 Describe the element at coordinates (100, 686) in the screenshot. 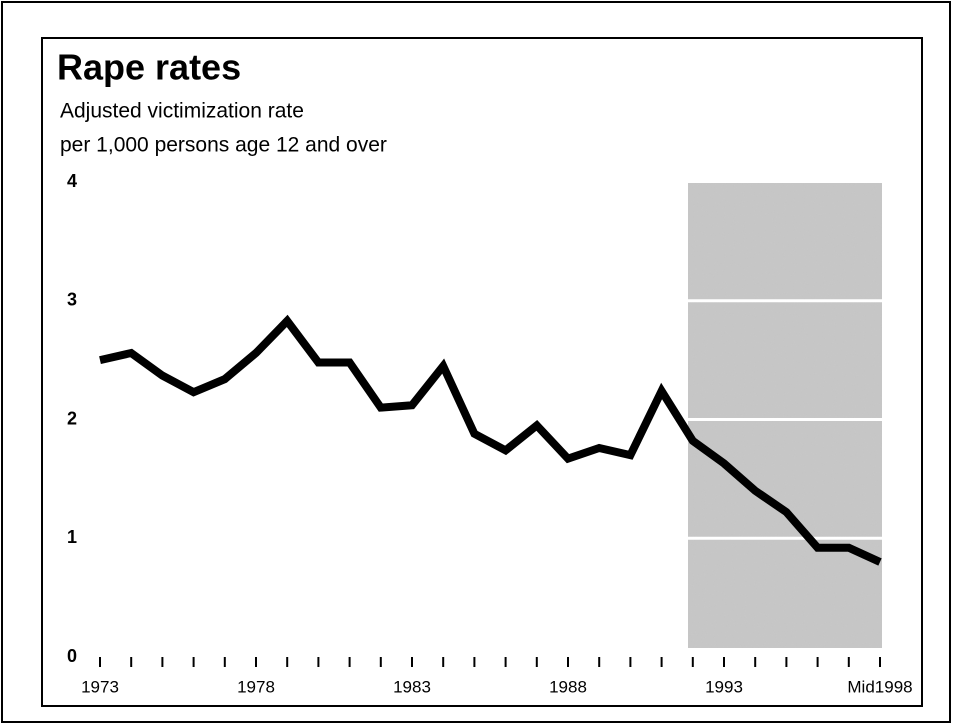

I see `x-tick-label: 1973` at that location.